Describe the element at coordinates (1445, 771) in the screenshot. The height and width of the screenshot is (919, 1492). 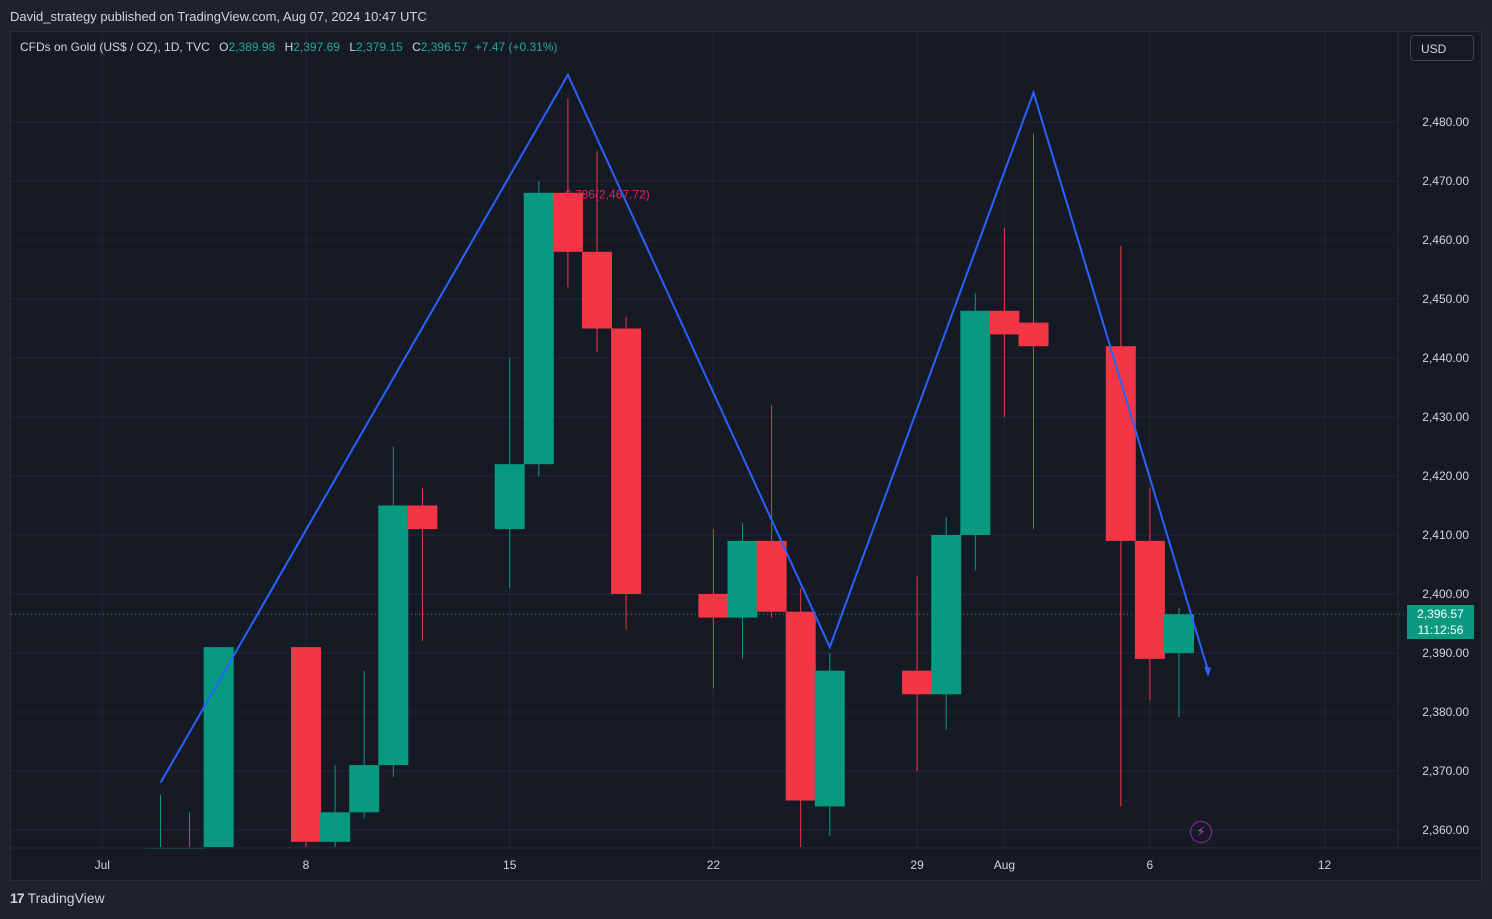
I see `price-tick-label: 2,370.00` at that location.